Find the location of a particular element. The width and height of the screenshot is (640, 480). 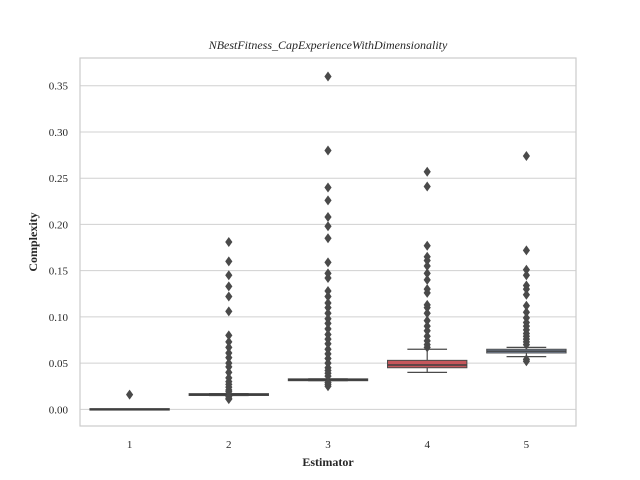

x-axis-label: Estimator is located at coordinates (328, 462).